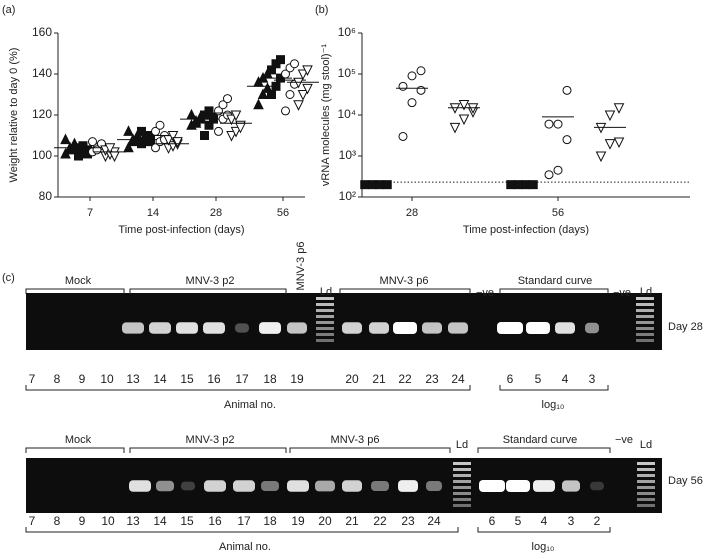  What do you see at coordinates (565, 379) in the screenshot?
I see `lane-number: 4` at bounding box center [565, 379].